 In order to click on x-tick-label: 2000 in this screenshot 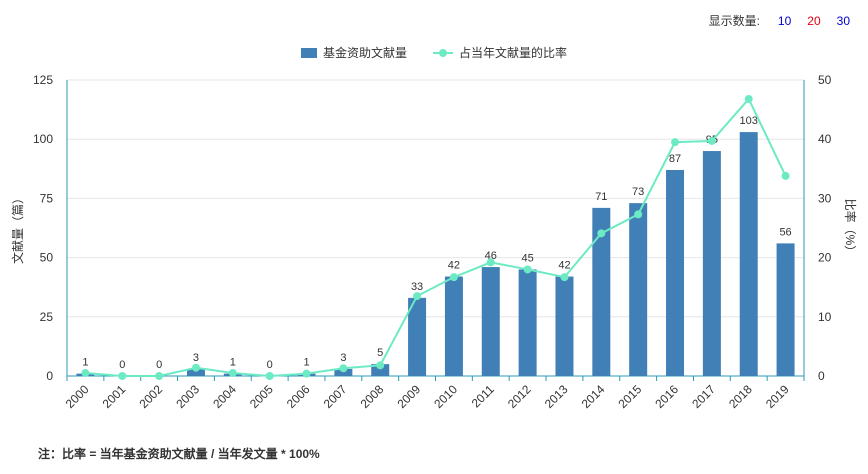, I will do `click(77, 396)`.